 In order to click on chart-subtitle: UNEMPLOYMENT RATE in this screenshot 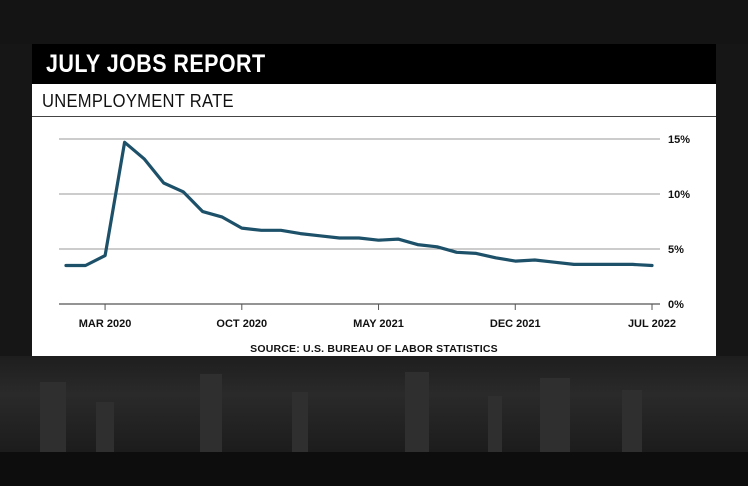, I will do `click(138, 101)`.